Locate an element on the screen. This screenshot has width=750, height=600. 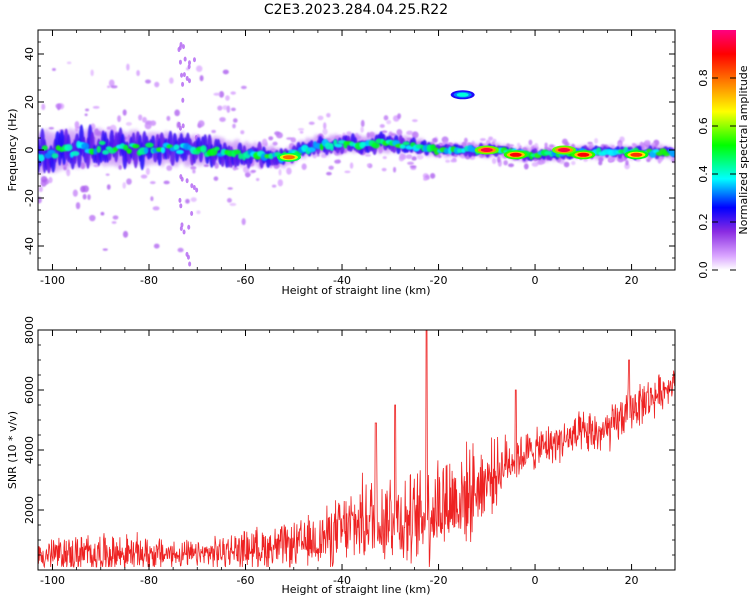
x-tick-label: -20 is located at coordinates (439, 580).